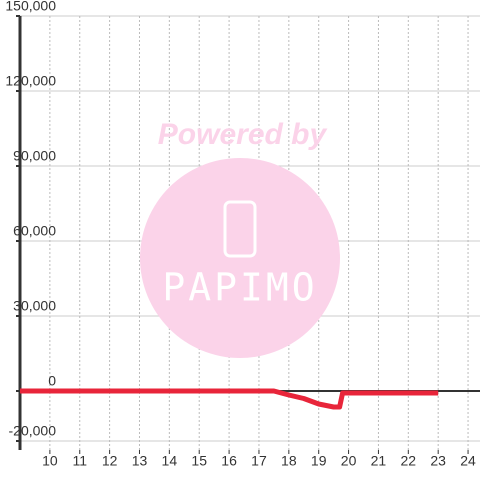 Image resolution: width=480 pixels, height=480 pixels. I want to click on series-line, so click(229, 399).